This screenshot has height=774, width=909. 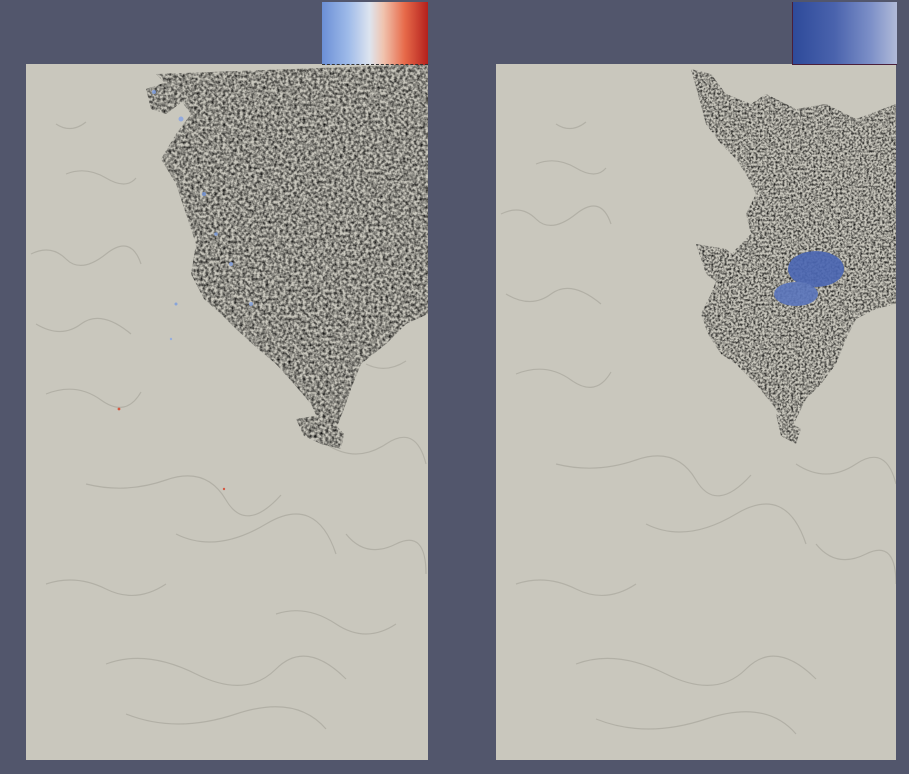 What do you see at coordinates (375, 33) in the screenshot?
I see `left-color-legend` at bounding box center [375, 33].